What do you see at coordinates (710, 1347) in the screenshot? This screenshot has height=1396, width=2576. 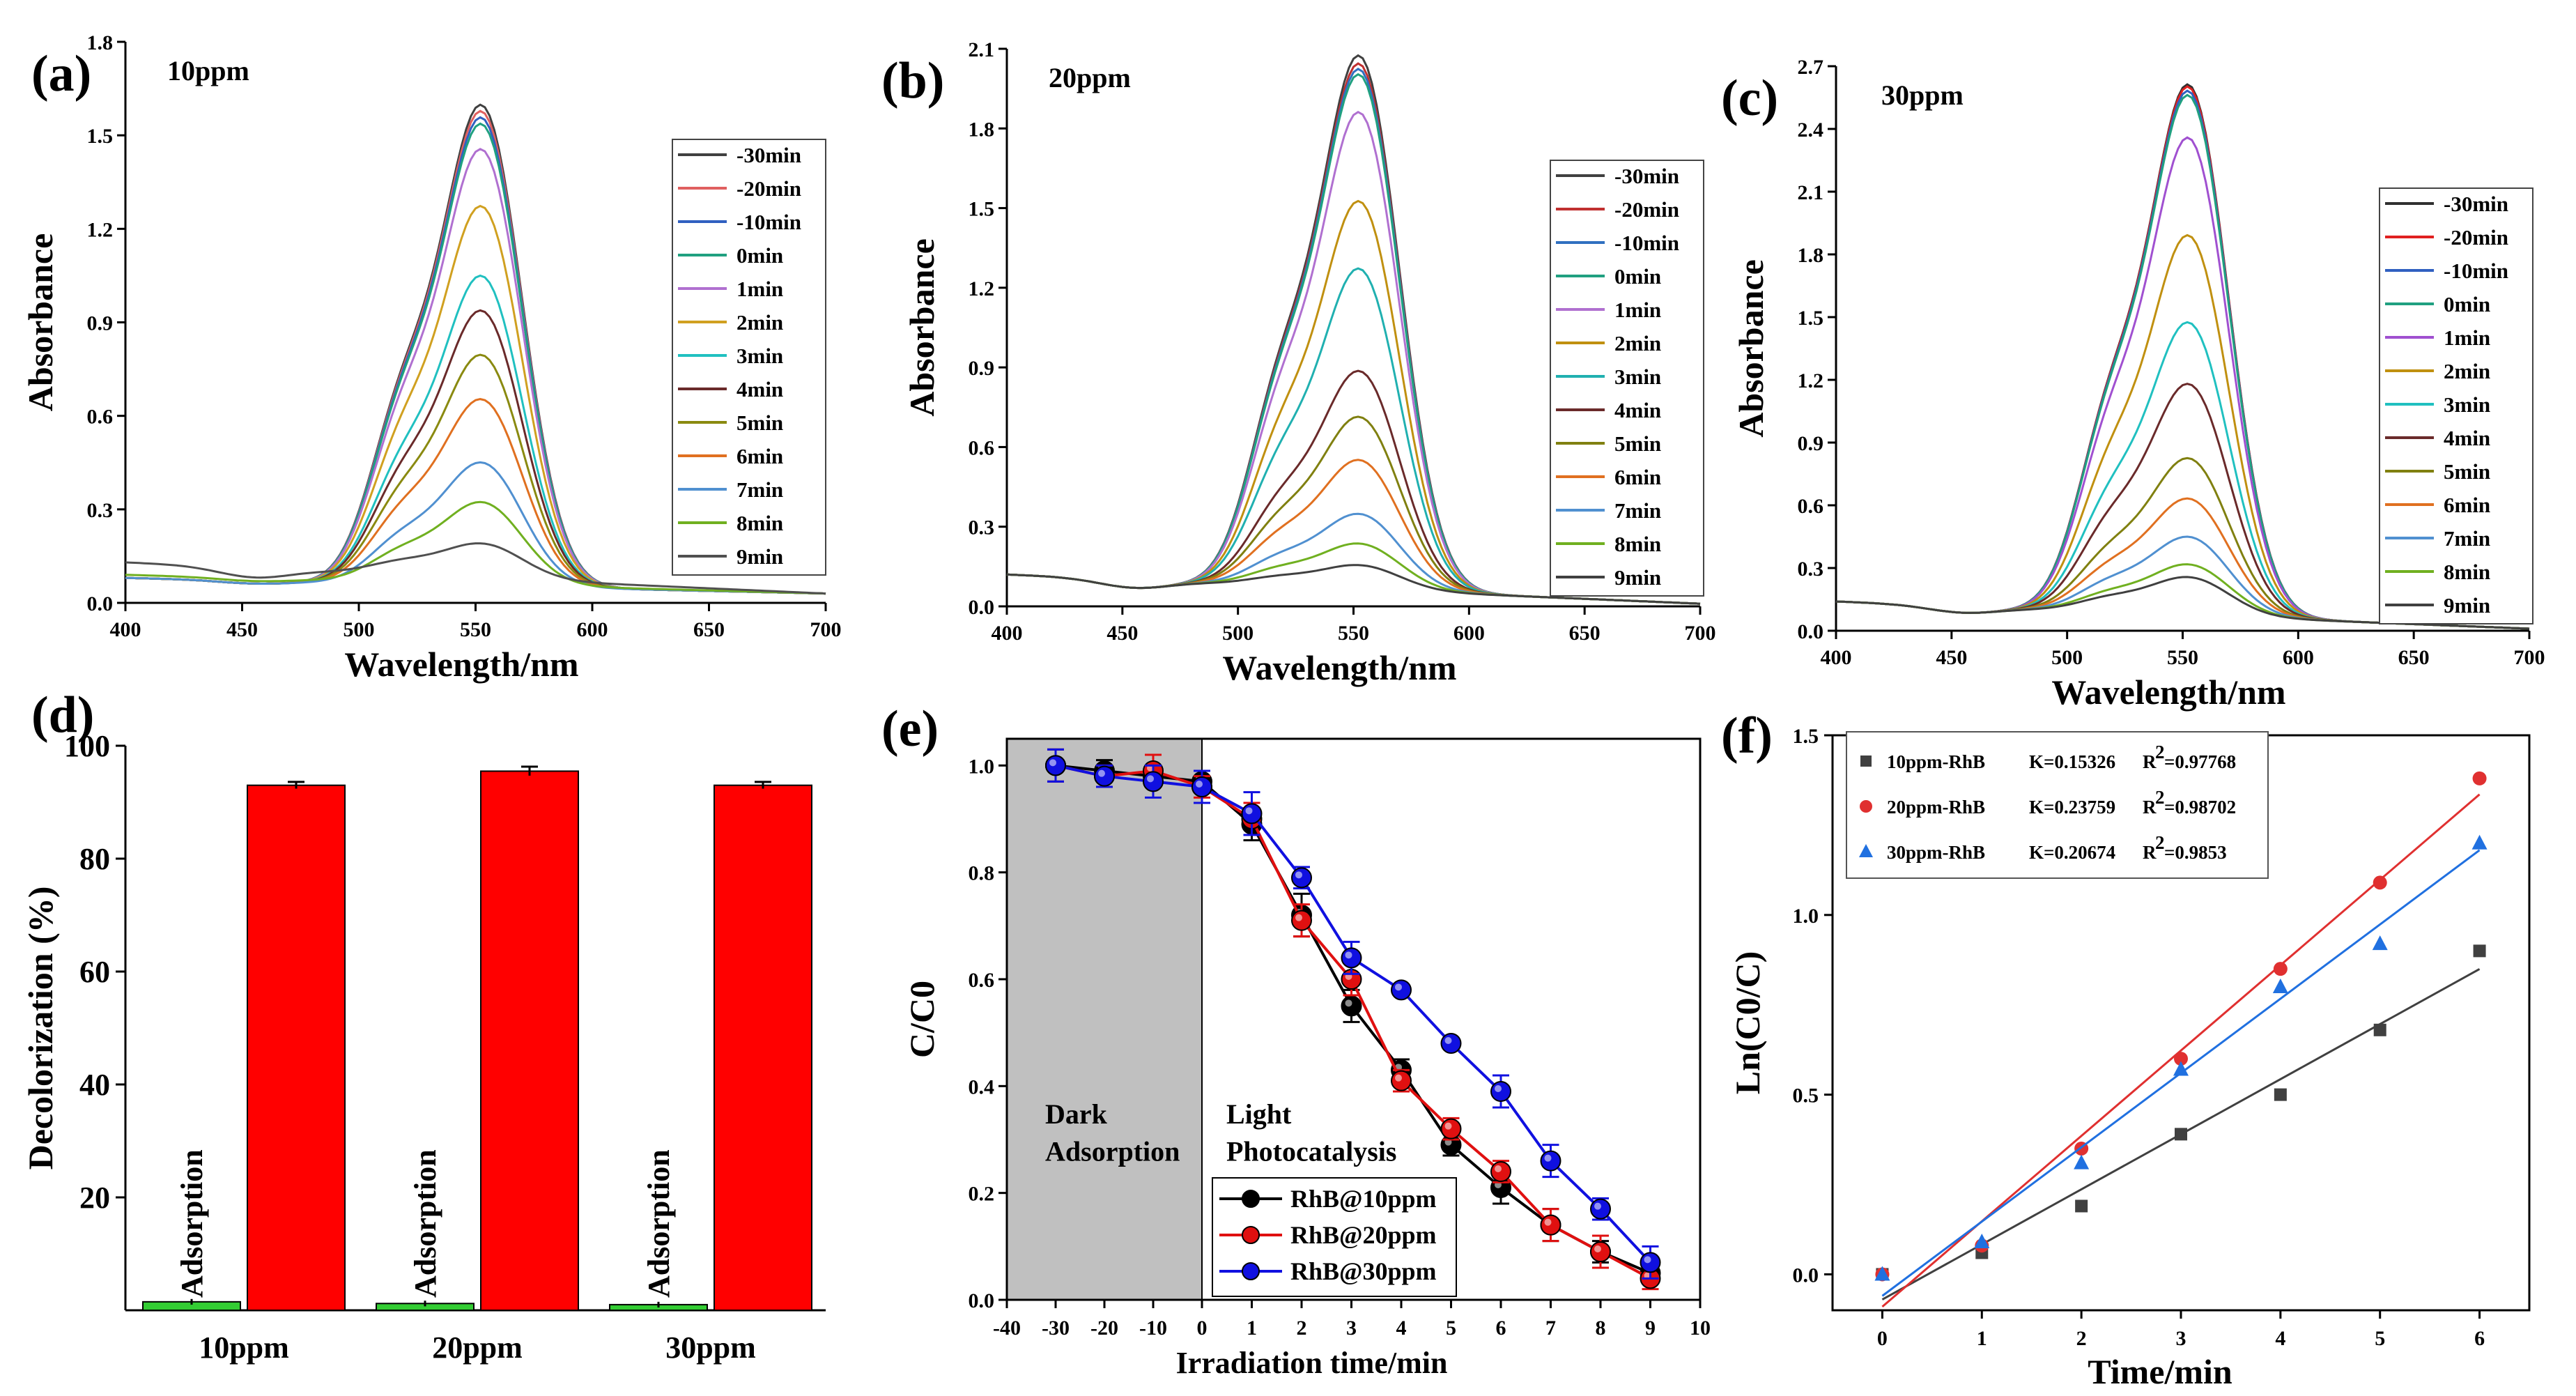 I see `x-tick-label: 30ppm` at bounding box center [710, 1347].